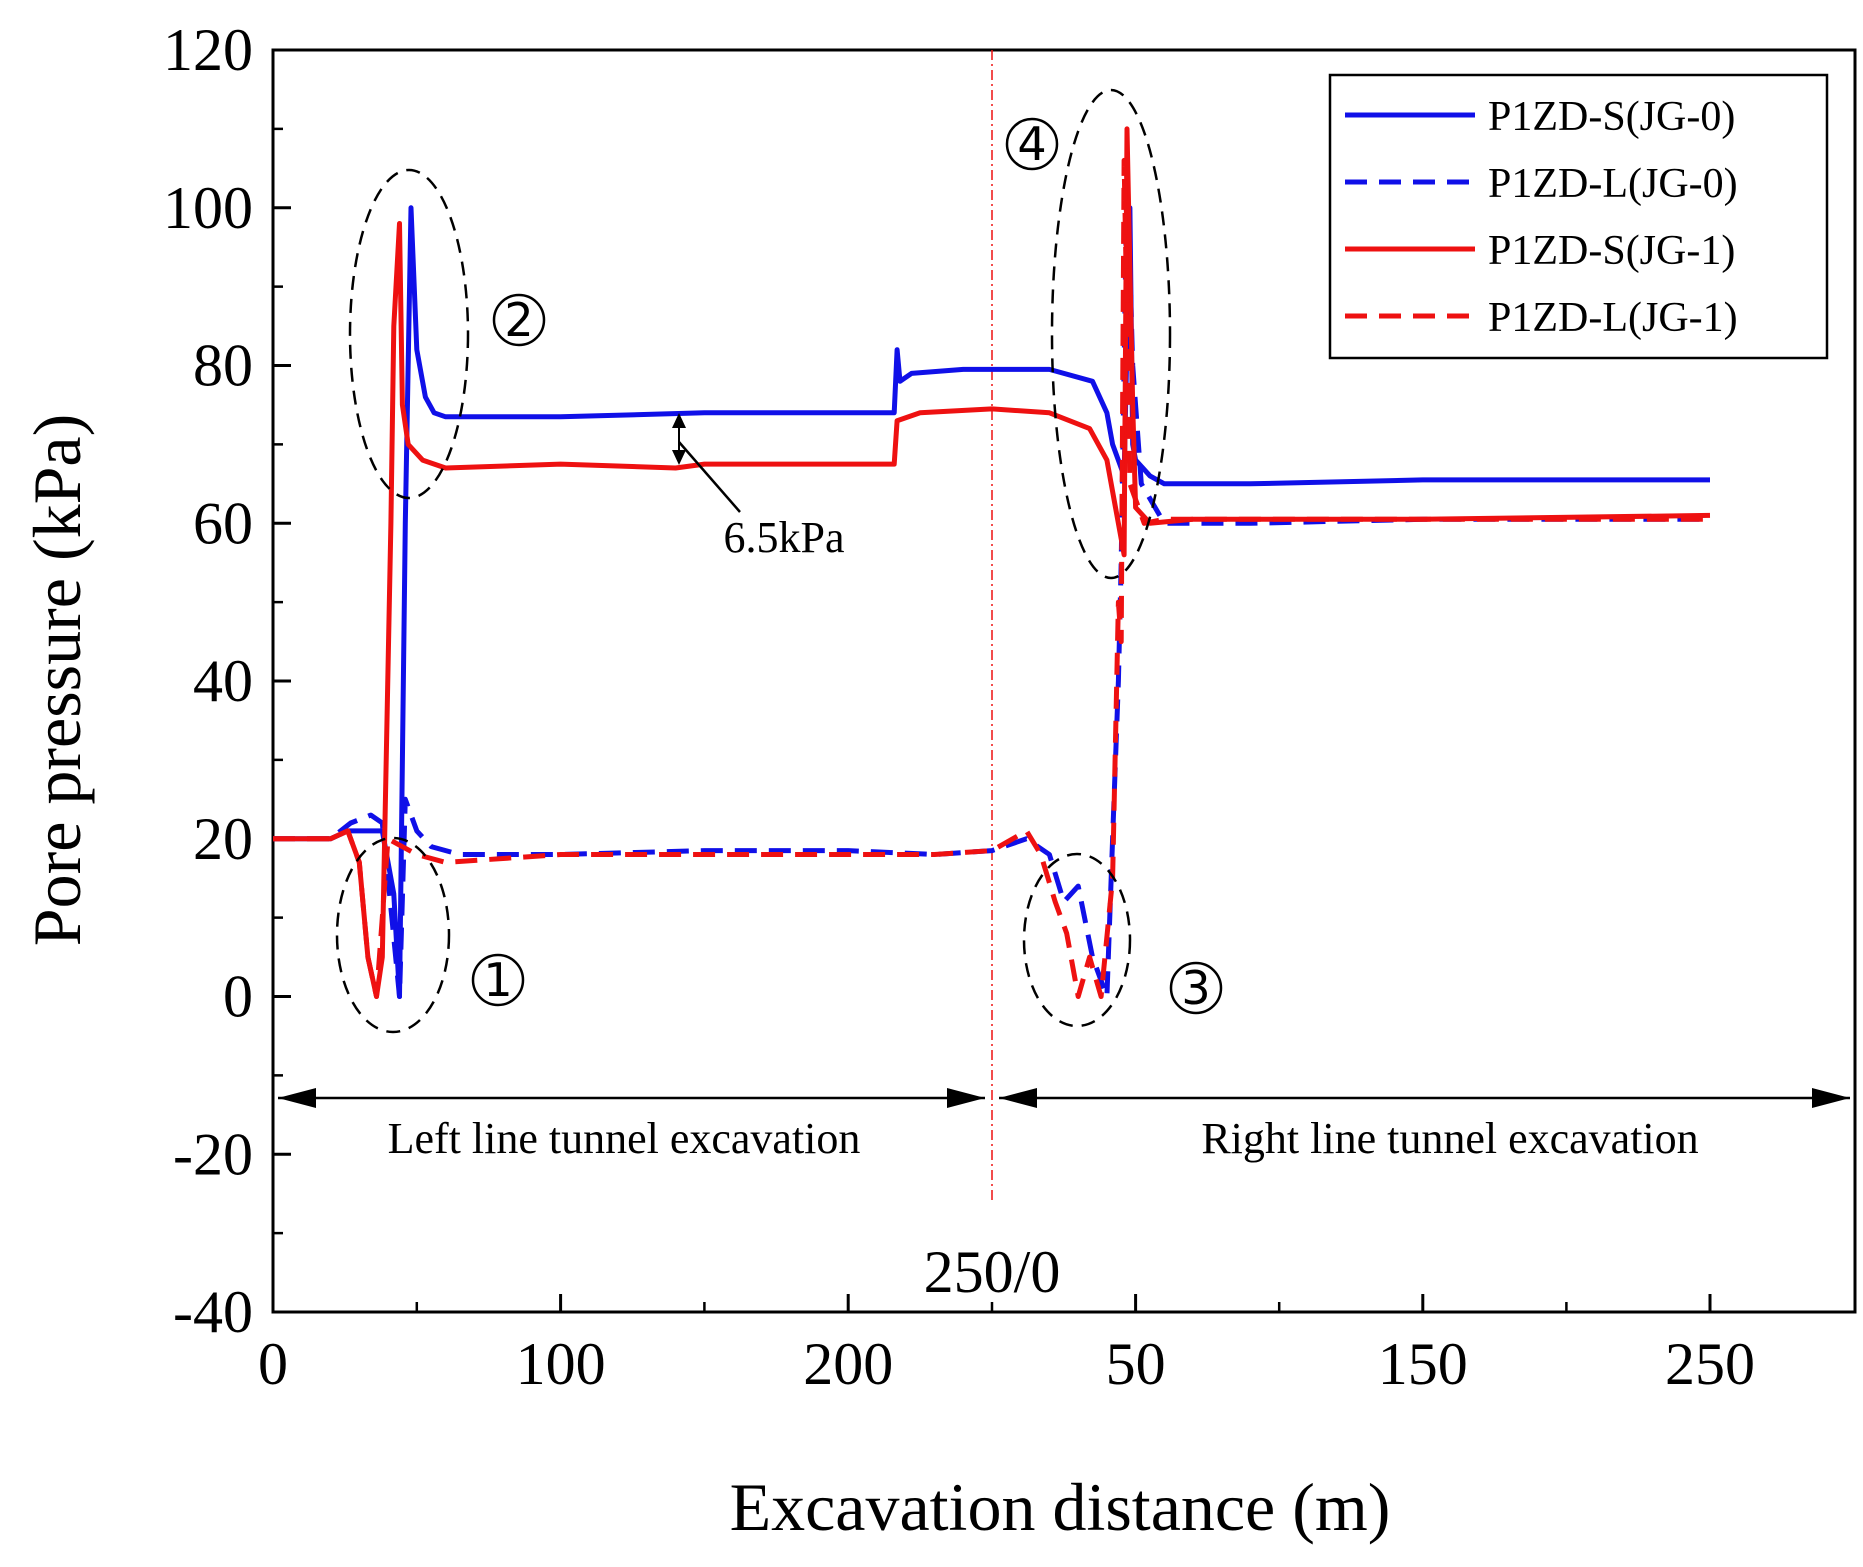 This screenshot has width=1863, height=1567. Describe the element at coordinates (784, 537) in the screenshot. I see `difference-label: 6.5kPa` at that location.